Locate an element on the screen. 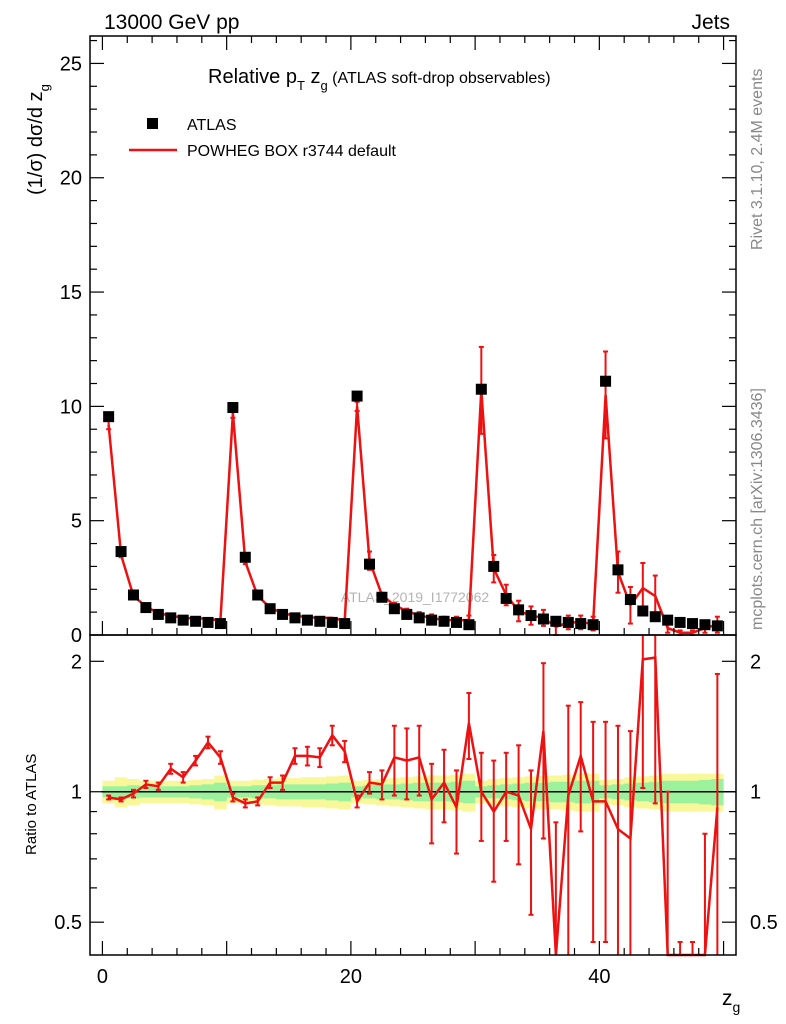 This screenshot has height=1024, width=786. legend: ATLAS POWHEG BOX r3744 default is located at coordinates (263, 138).